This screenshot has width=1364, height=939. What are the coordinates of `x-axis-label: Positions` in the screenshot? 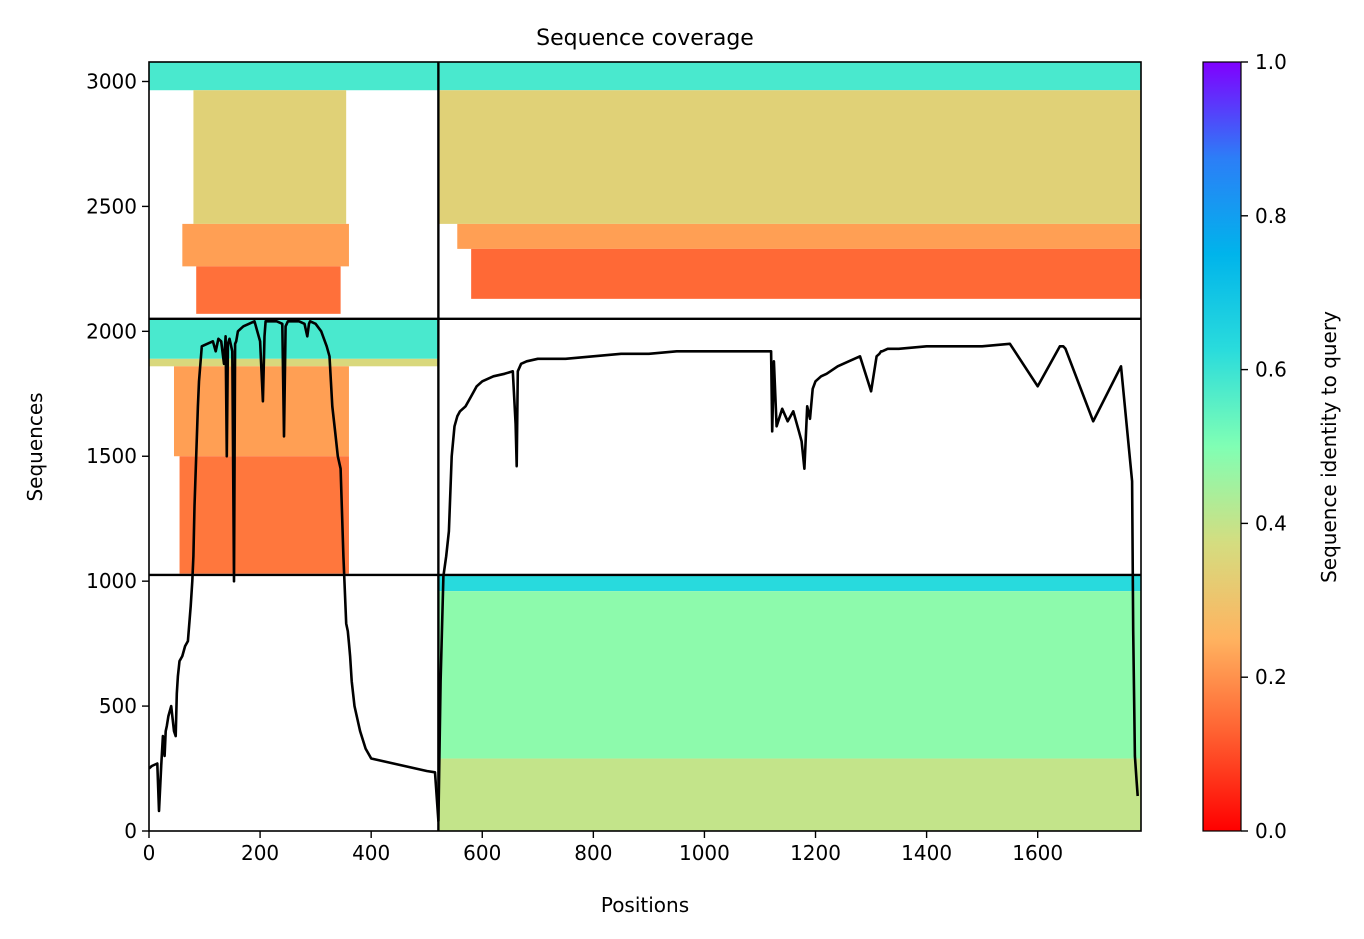 It's located at (645, 905).